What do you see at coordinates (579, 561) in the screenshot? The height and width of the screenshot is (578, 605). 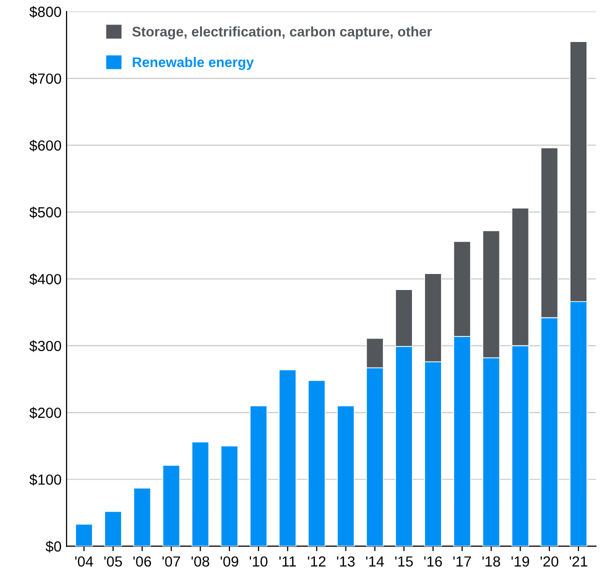 I see `x-tick-label: '21` at bounding box center [579, 561].